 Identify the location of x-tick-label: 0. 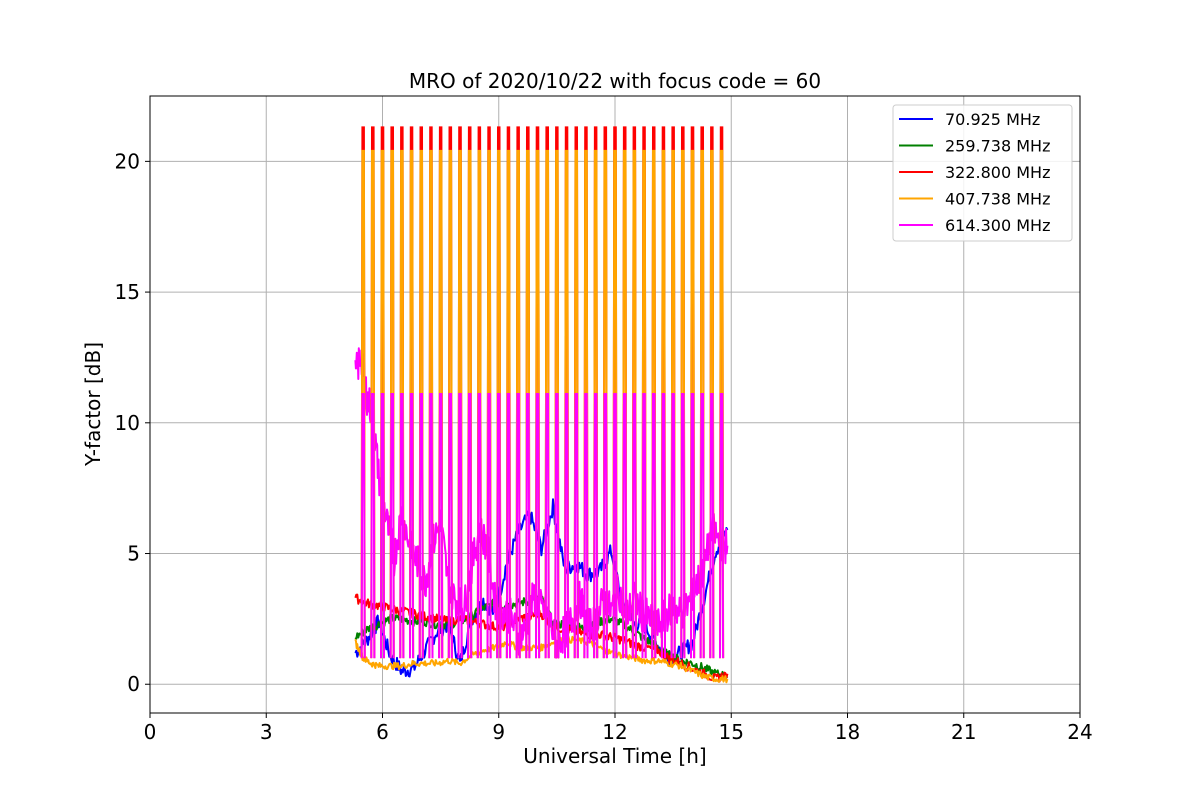
(150, 732).